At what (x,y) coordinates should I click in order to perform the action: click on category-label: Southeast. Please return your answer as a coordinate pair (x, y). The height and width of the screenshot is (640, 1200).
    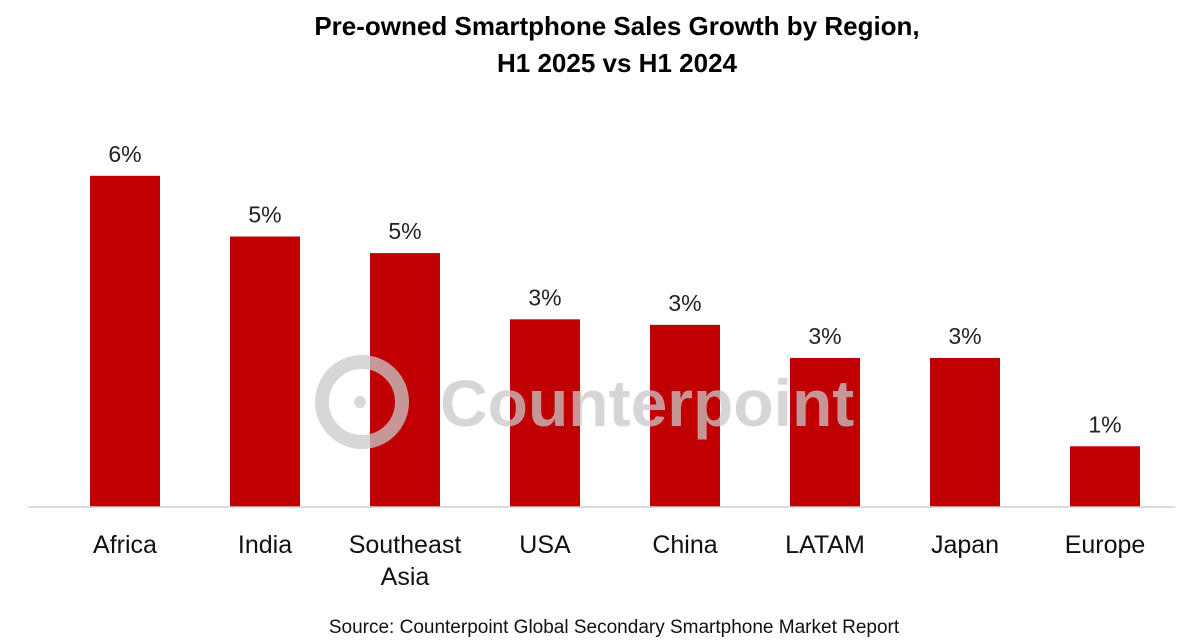
    Looking at the image, I should click on (405, 545).